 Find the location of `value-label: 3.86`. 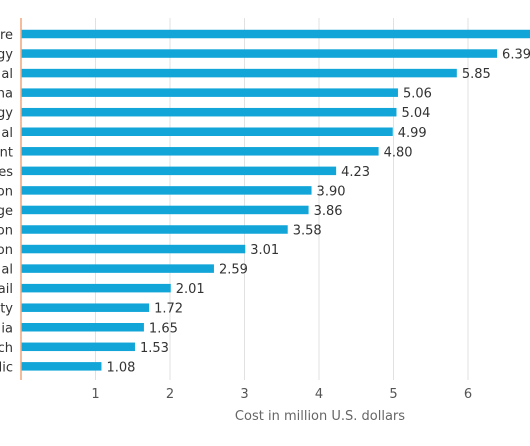

value-label: 3.86 is located at coordinates (328, 211).